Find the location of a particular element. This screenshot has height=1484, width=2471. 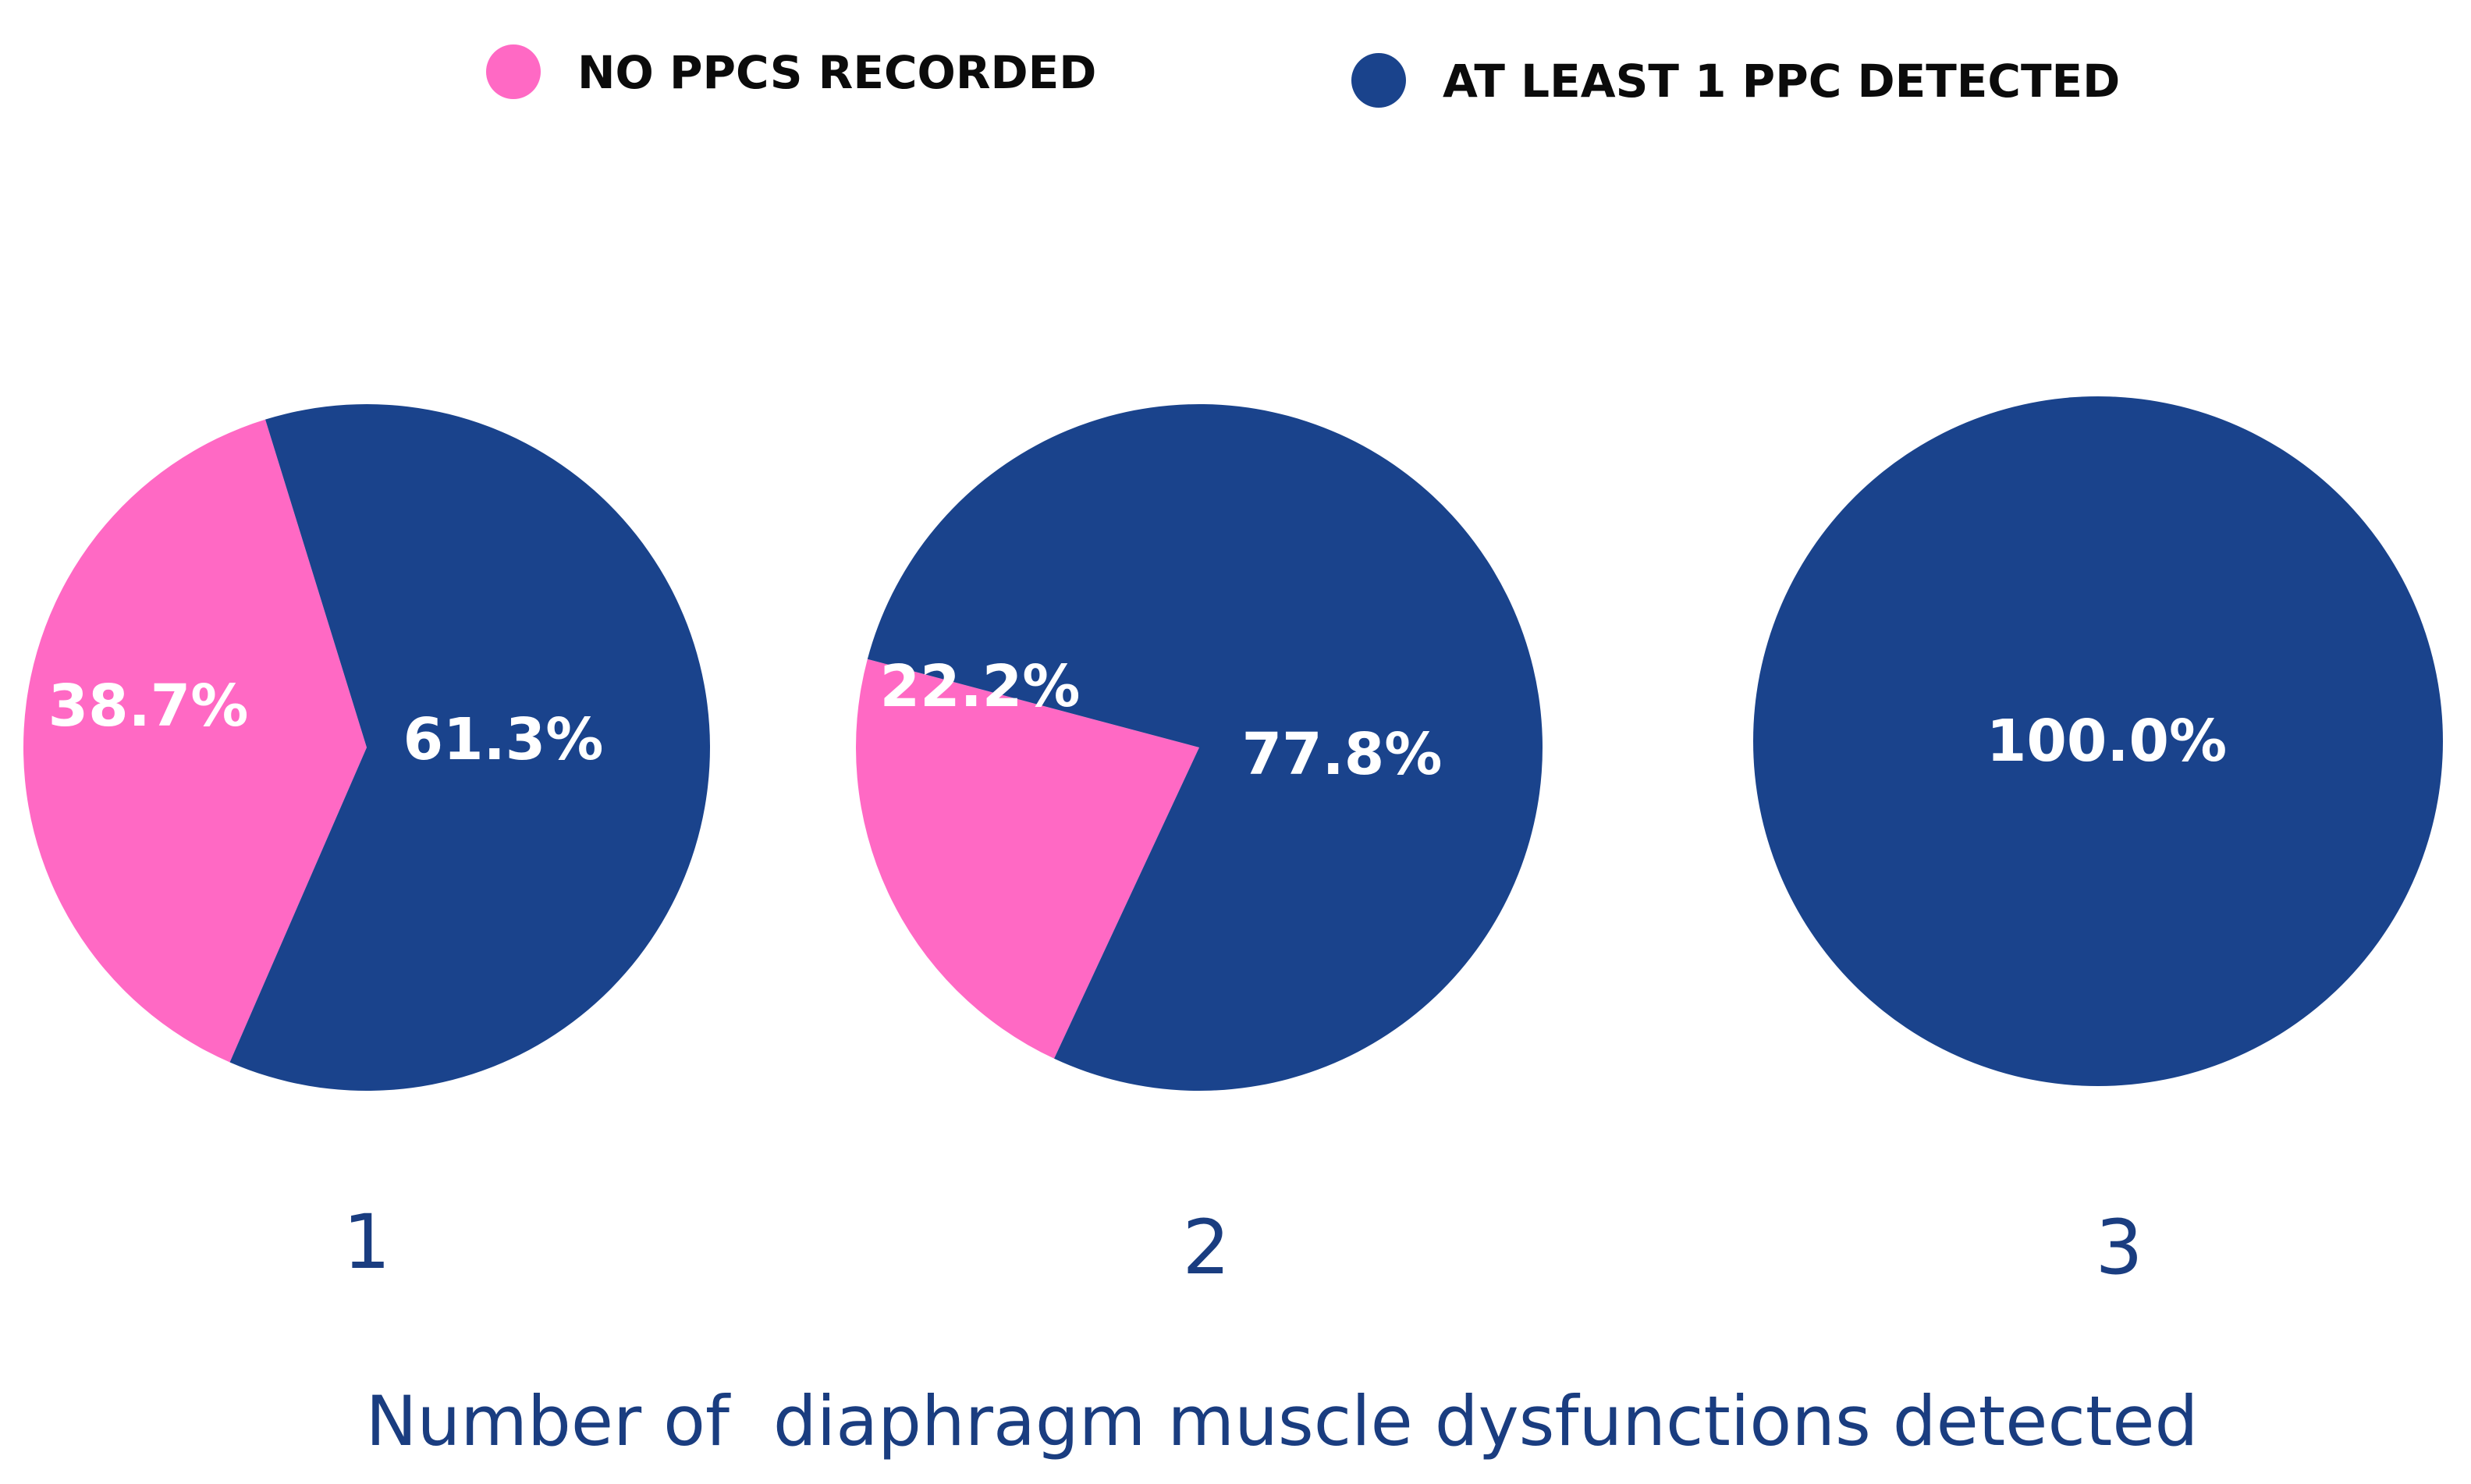

legend-swatch-at-least-1-ppc is located at coordinates (1379, 80).